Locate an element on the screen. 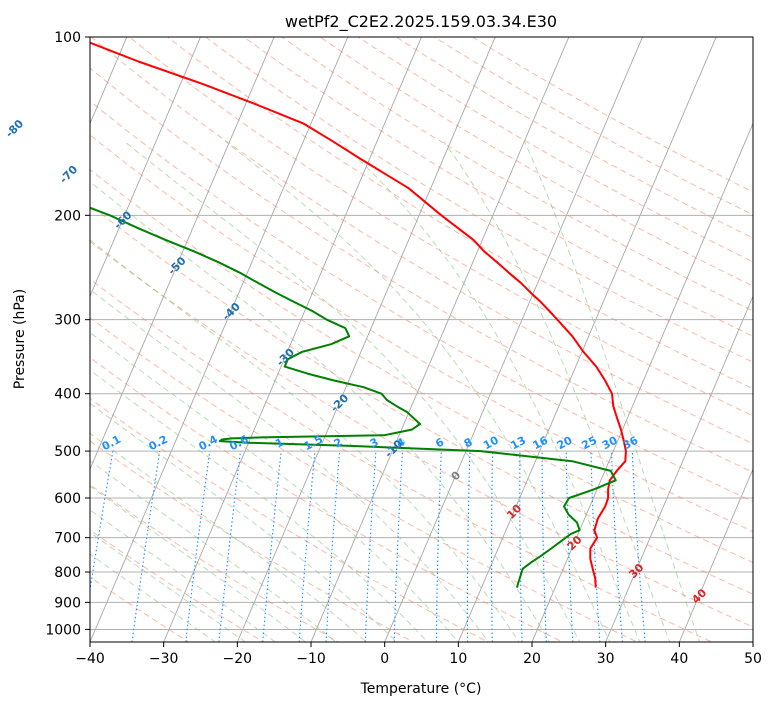 The width and height of the screenshot is (775, 708). y-tick-label: 800 is located at coordinates (67, 573).